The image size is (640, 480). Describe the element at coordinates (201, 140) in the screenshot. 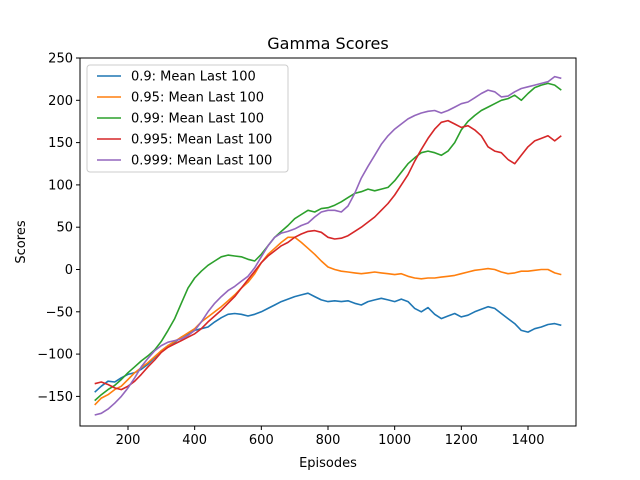

I see `legend-label-3: 0.995: Mean Last 100` at that location.